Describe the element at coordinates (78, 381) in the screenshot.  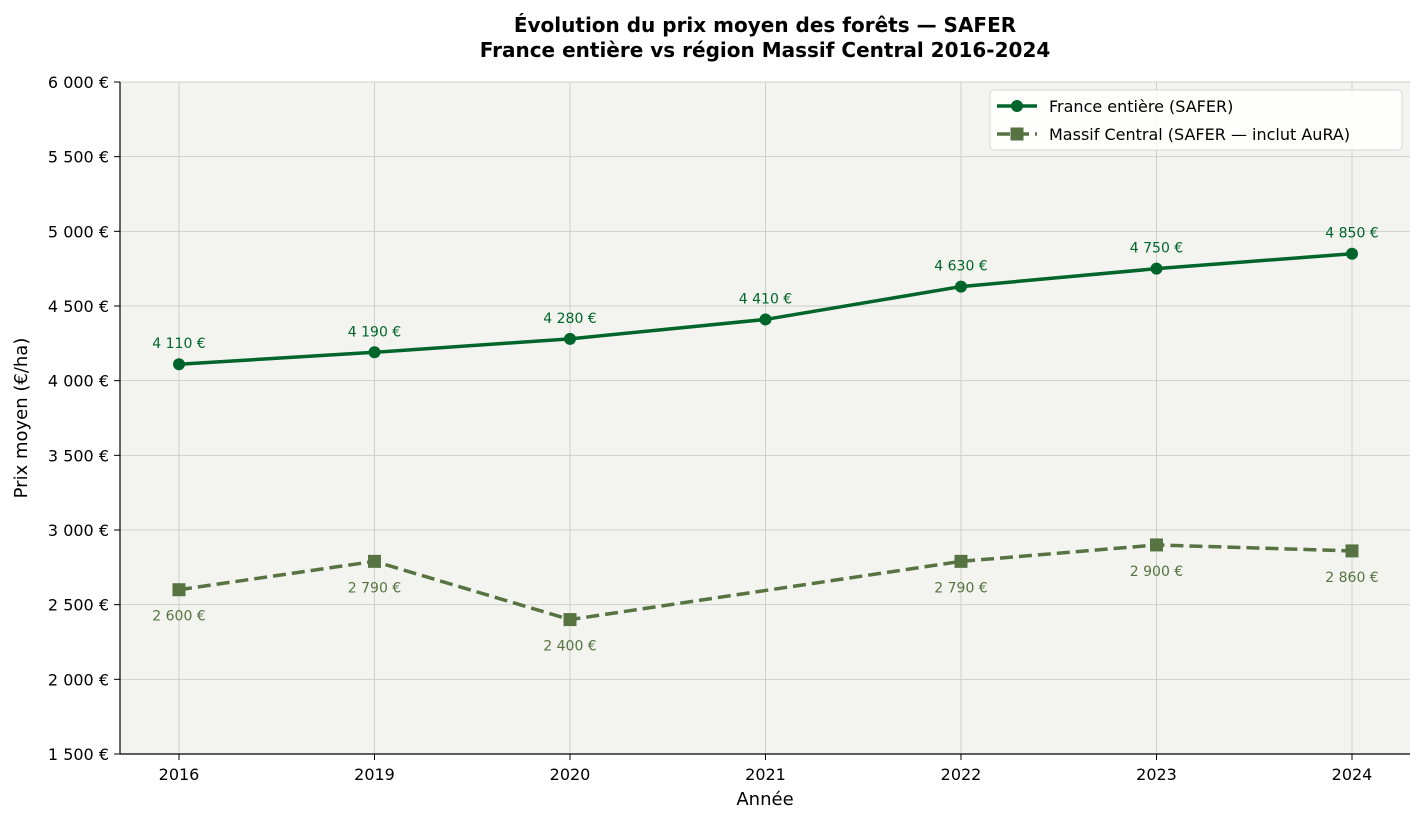
I see `y-tick-label: 4 000 €` at that location.